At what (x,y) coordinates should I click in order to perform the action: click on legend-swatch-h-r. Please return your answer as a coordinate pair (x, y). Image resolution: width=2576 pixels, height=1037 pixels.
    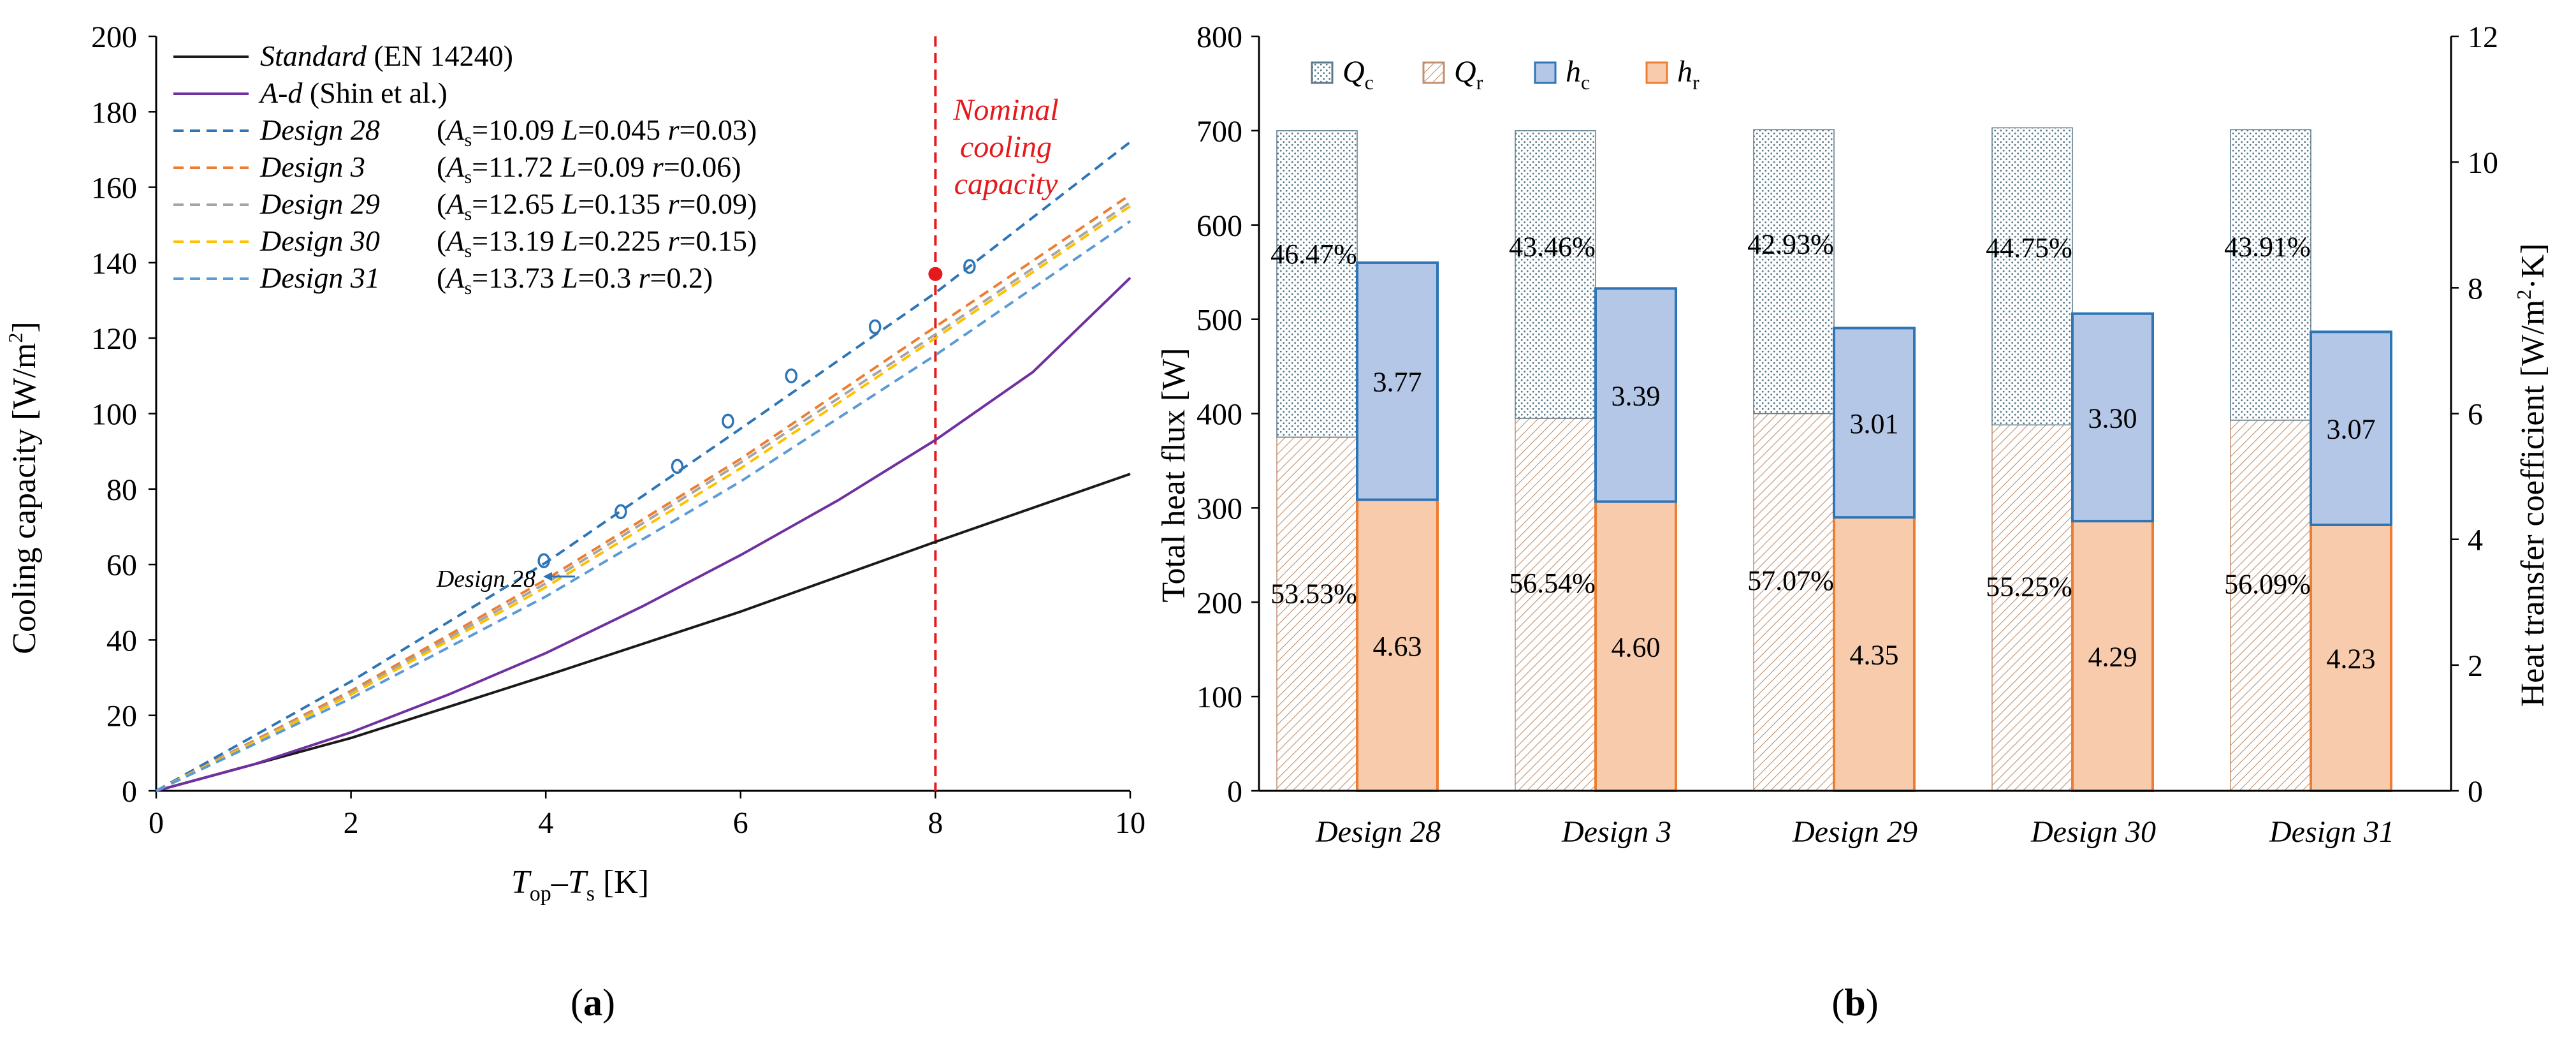
    Looking at the image, I should click on (1656, 72).